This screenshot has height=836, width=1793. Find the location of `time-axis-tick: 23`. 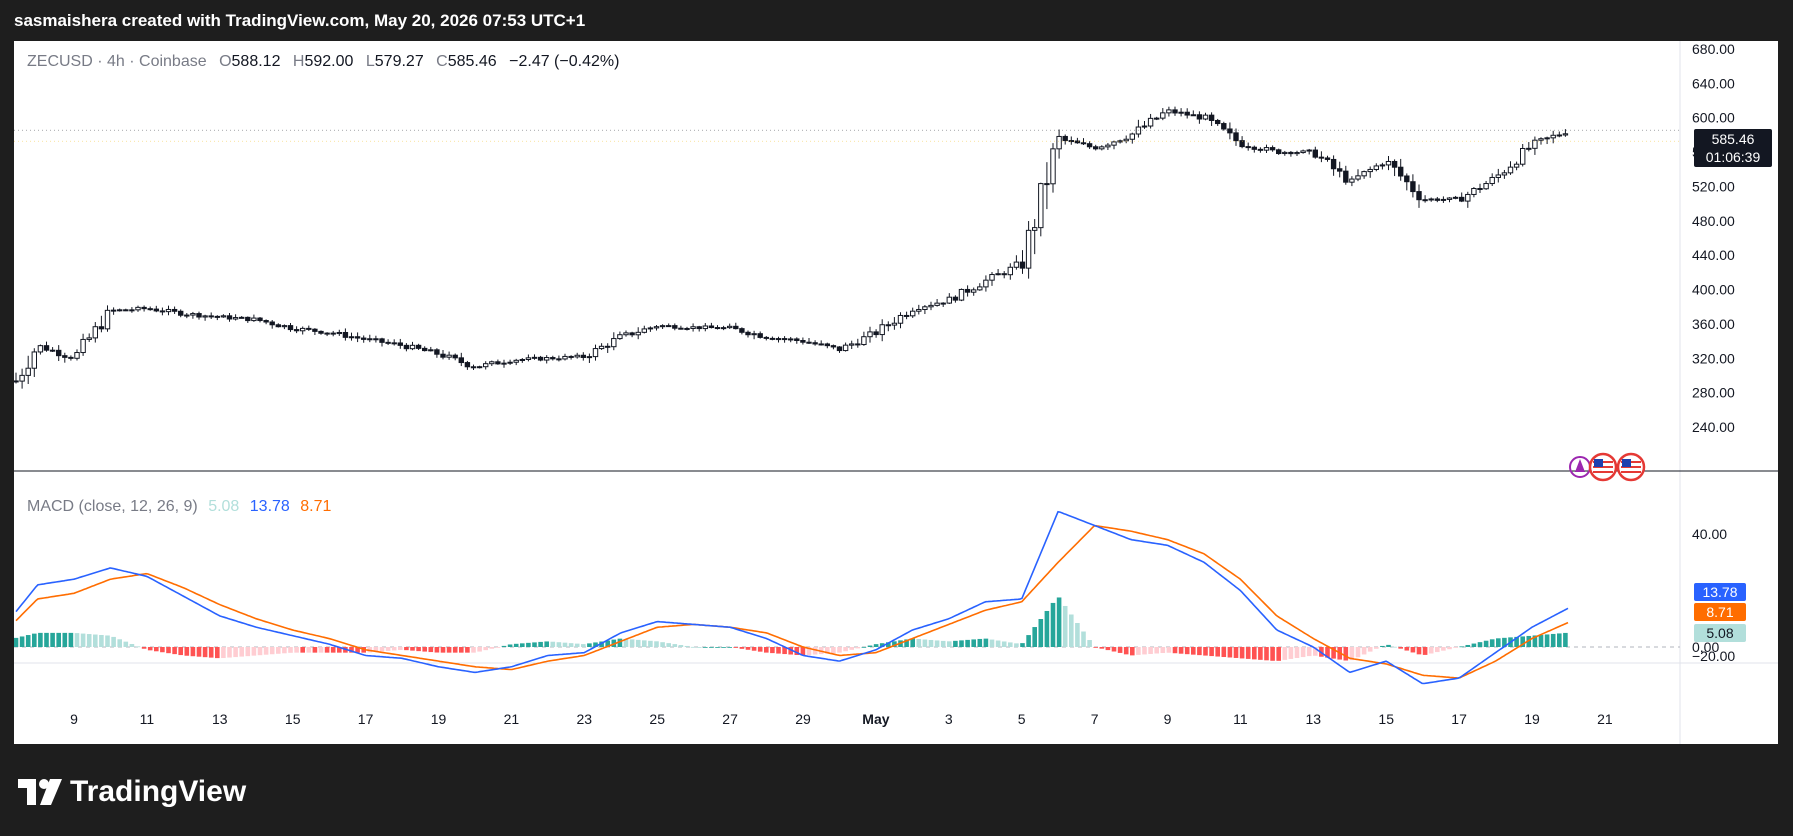

time-axis-tick: 23 is located at coordinates (585, 719).